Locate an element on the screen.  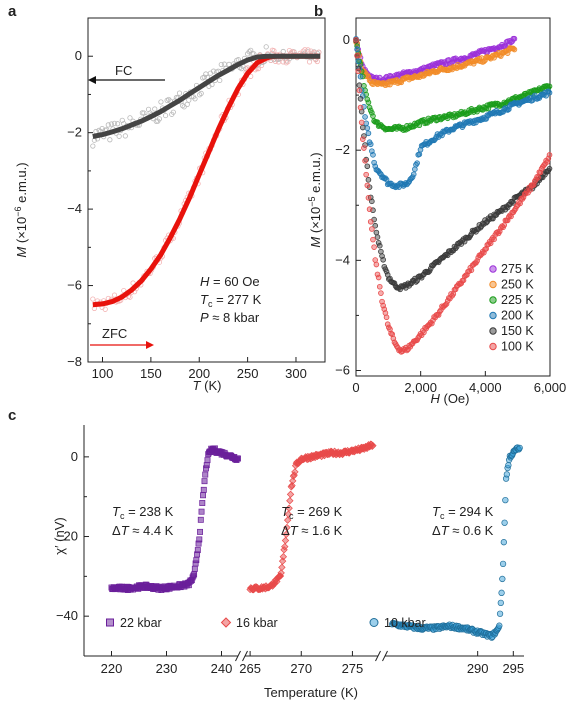
dt-annotation: ΔT ≈ 0.6 K is located at coordinates (463, 530).